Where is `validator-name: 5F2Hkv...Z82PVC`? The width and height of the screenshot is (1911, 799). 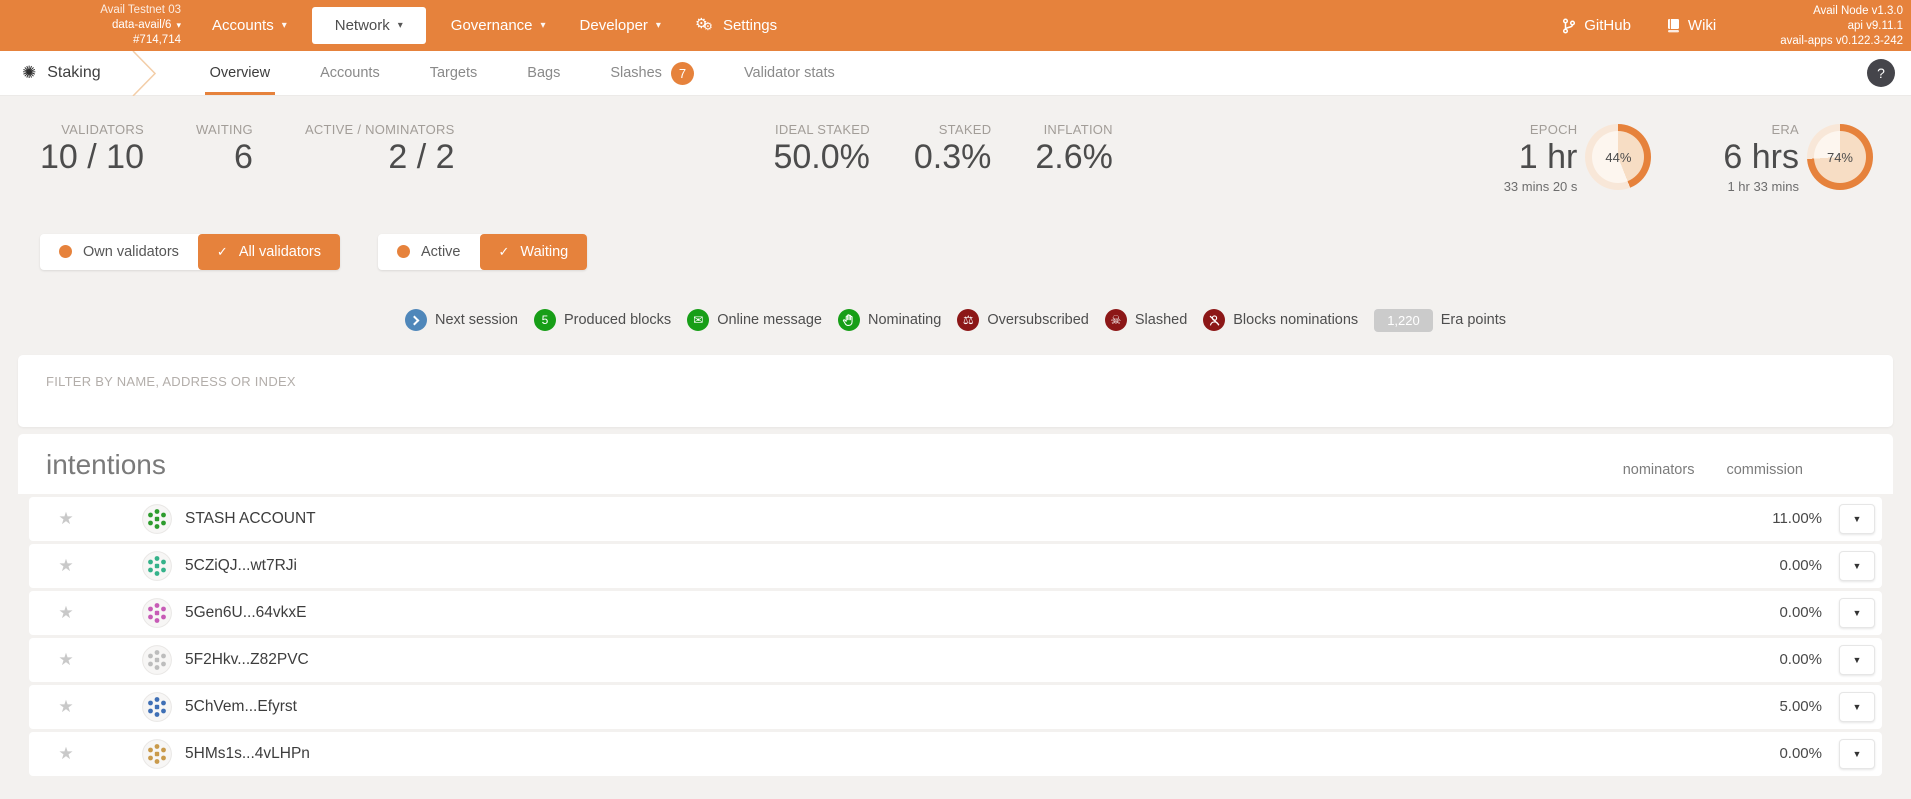
validator-name: 5F2Hkv...Z82PVC is located at coordinates (247, 659).